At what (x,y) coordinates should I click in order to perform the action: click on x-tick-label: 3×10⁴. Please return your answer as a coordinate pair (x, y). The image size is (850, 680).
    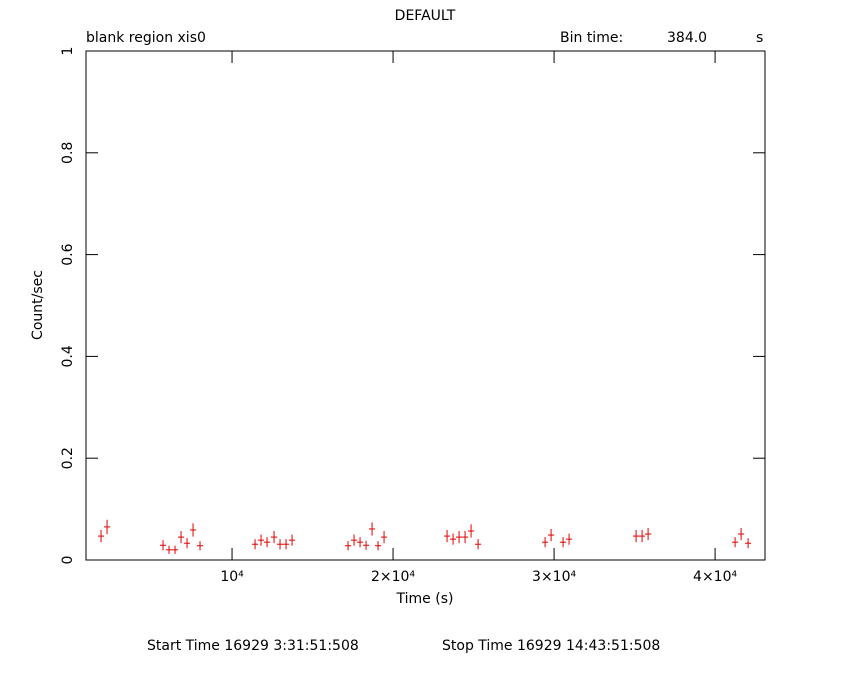
    Looking at the image, I should click on (554, 577).